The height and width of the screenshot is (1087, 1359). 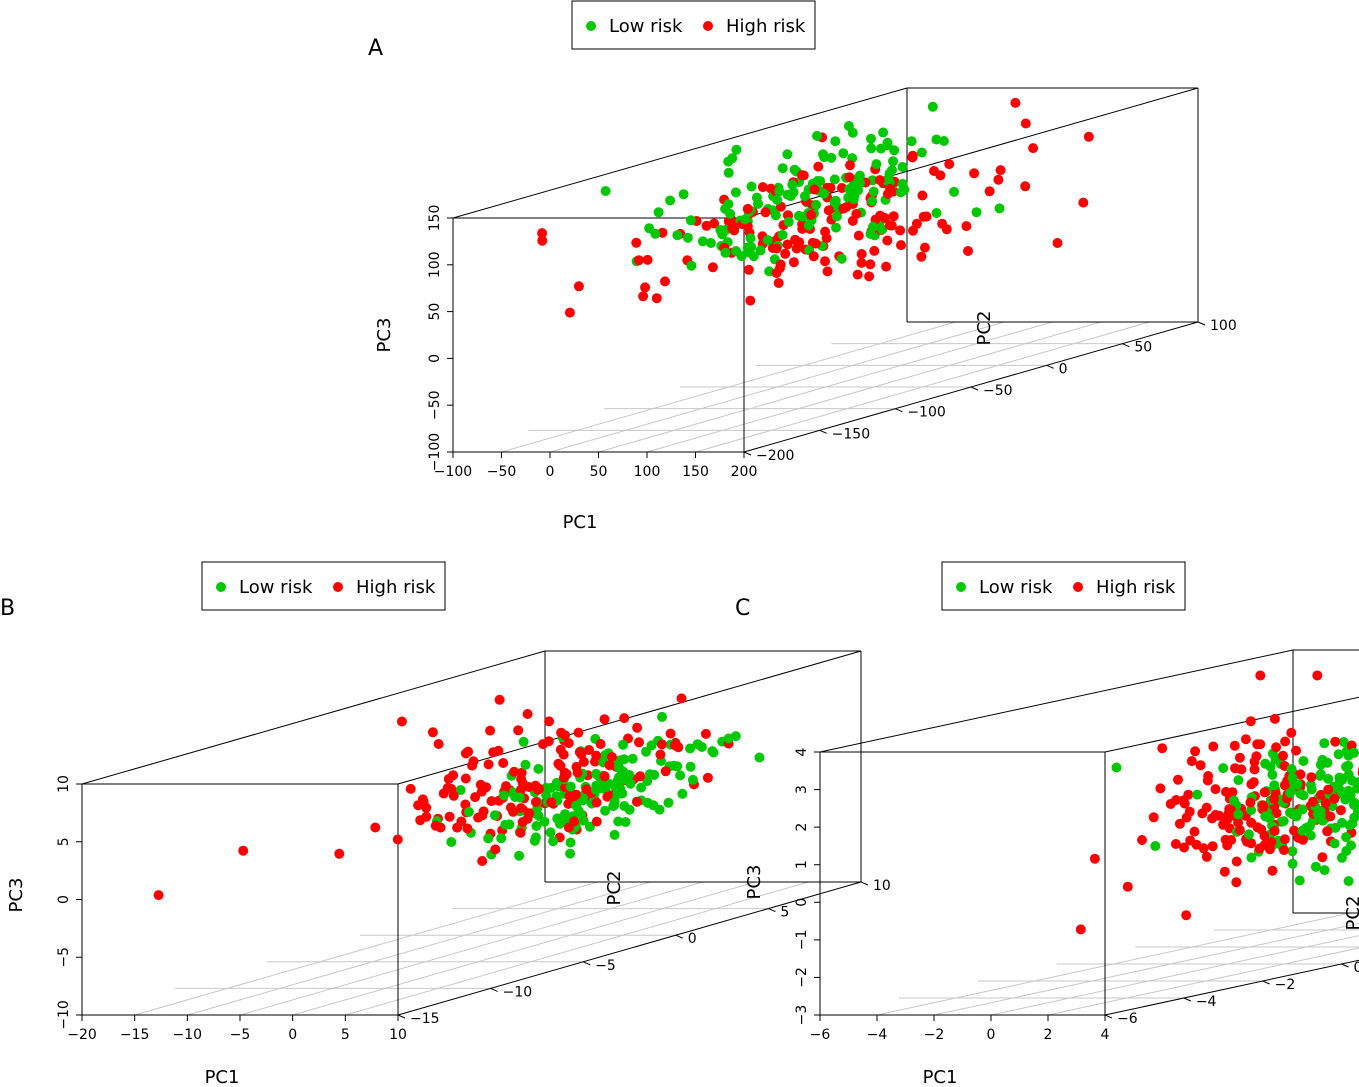 I want to click on y-tick-label: −10, so click(x=518, y=992).